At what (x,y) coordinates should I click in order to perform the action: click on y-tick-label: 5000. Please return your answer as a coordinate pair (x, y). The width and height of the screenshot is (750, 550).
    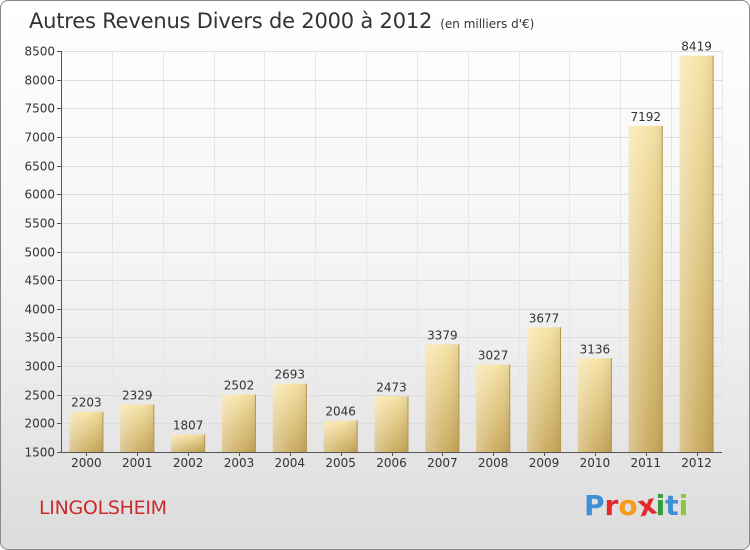
    Looking at the image, I should click on (39, 253).